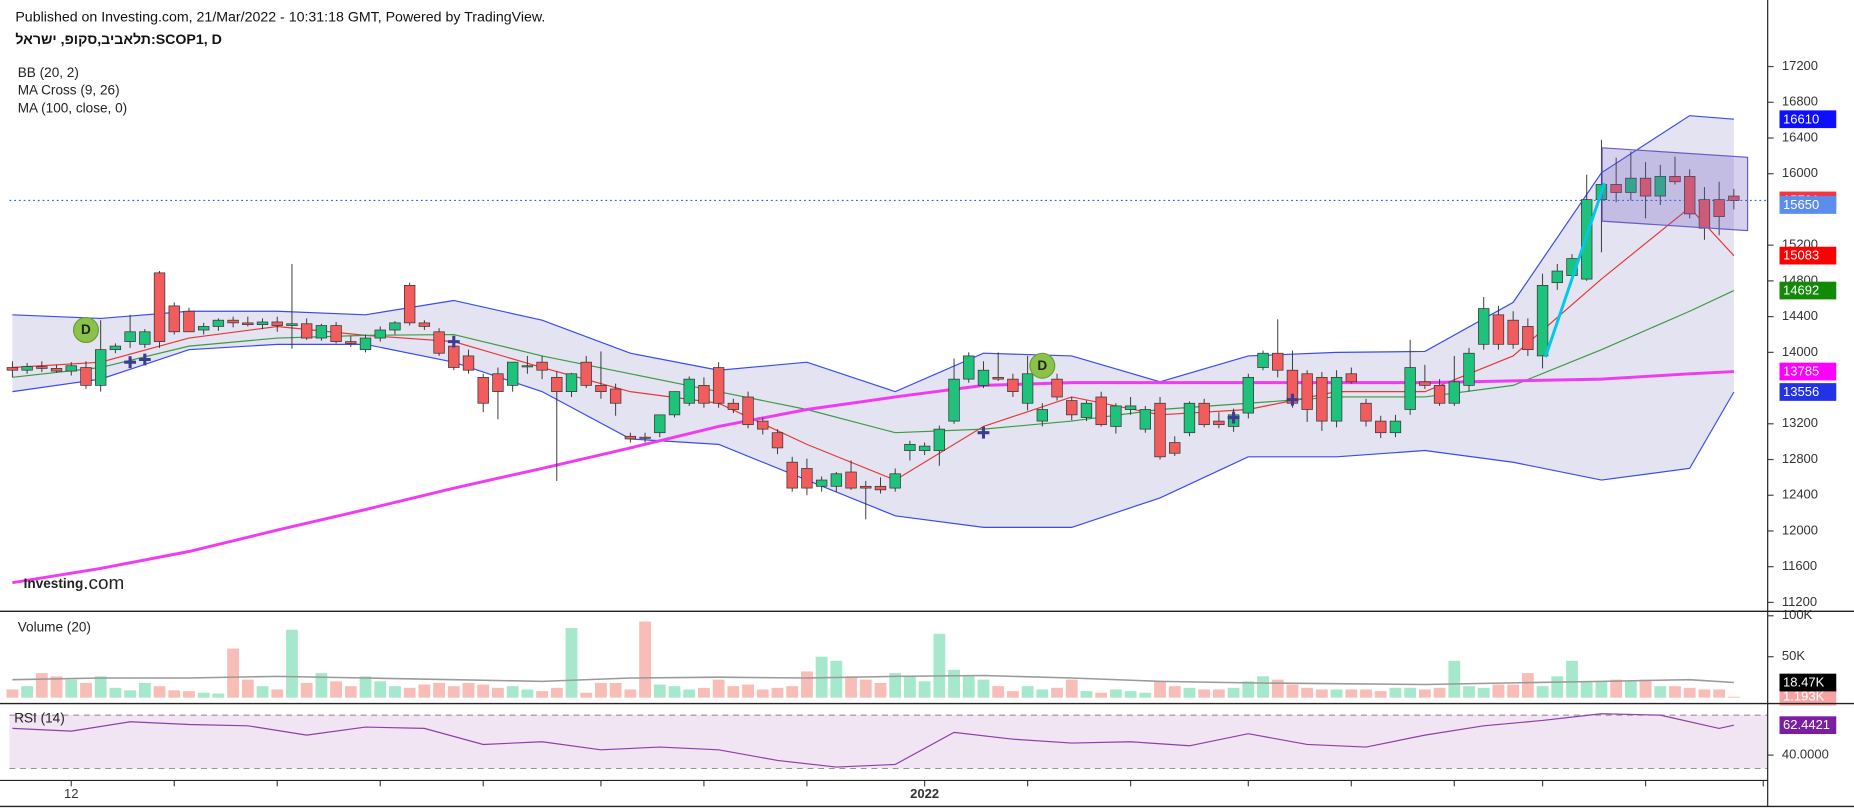  I want to click on price-tag-label: 13785, so click(1801, 371).